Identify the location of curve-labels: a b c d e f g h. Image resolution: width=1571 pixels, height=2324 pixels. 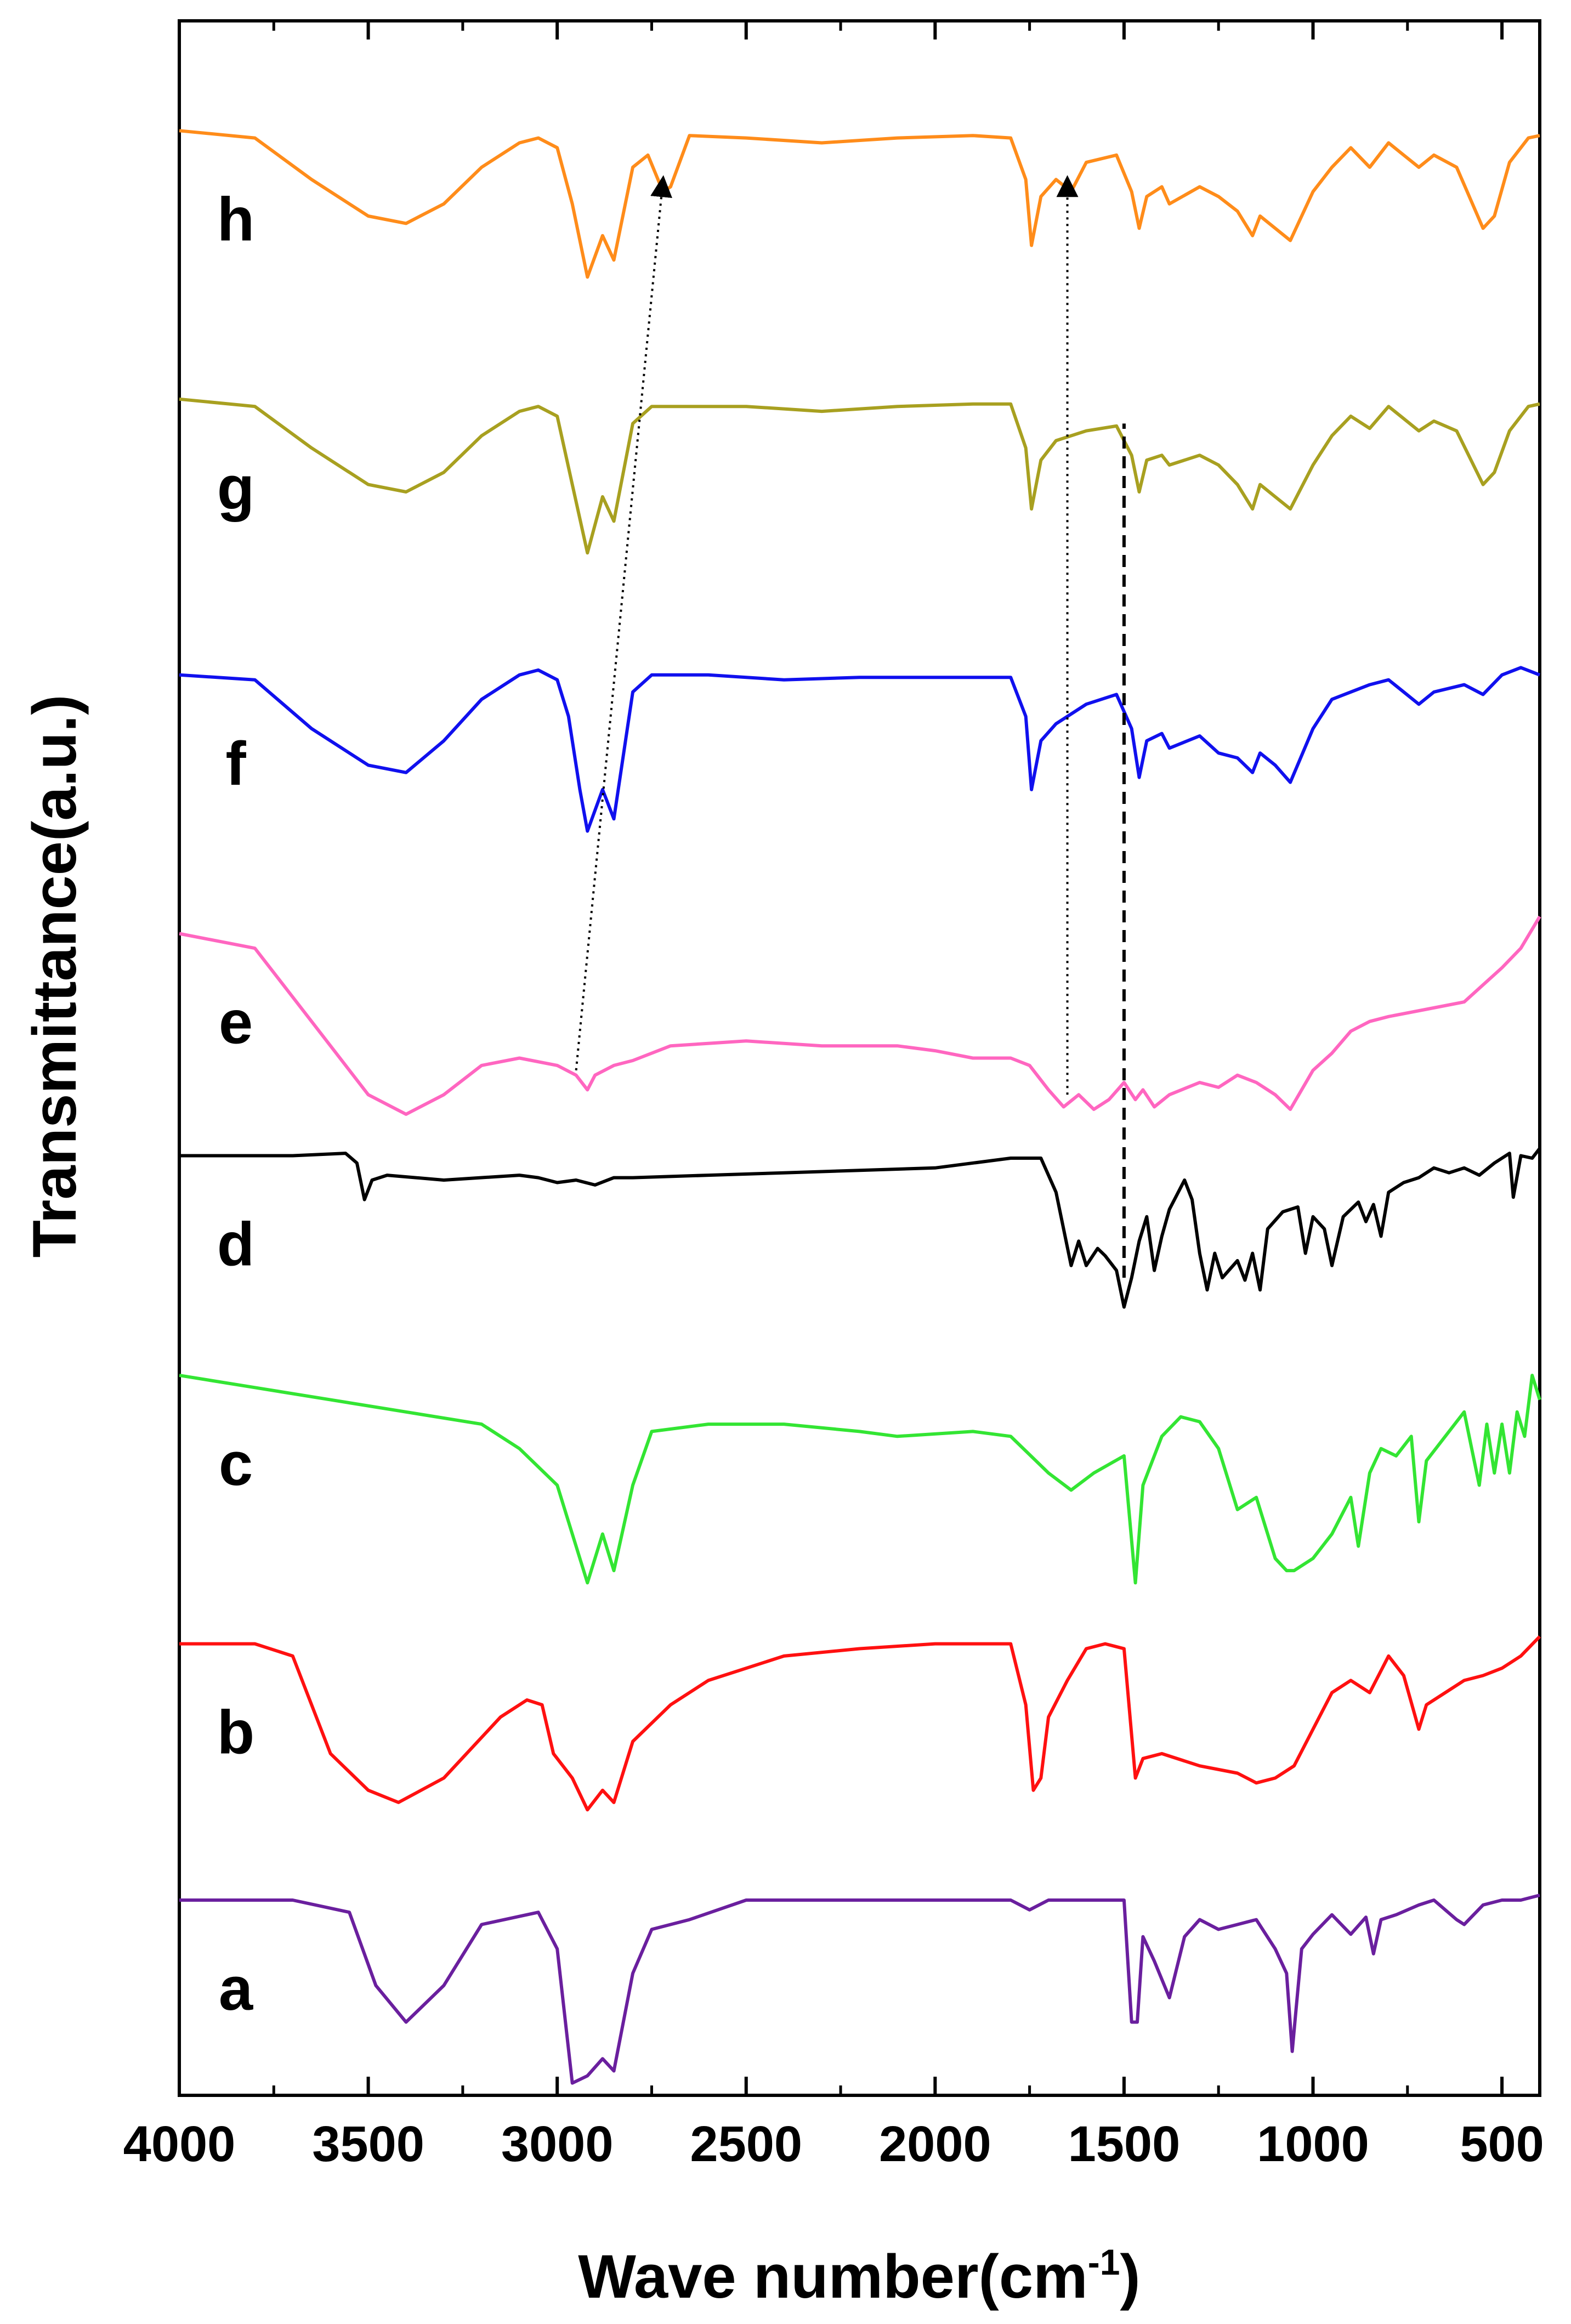
(236, 1104).